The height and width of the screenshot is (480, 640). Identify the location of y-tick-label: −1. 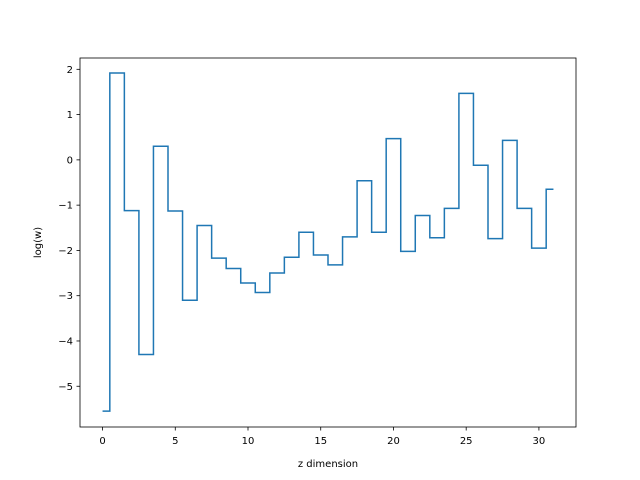
(65, 206).